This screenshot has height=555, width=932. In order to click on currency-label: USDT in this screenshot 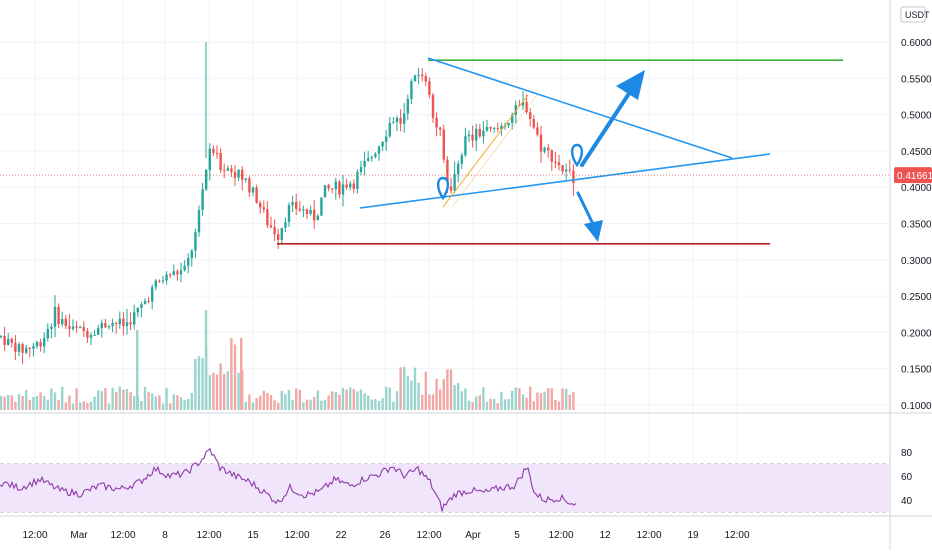, I will do `click(917, 15)`.